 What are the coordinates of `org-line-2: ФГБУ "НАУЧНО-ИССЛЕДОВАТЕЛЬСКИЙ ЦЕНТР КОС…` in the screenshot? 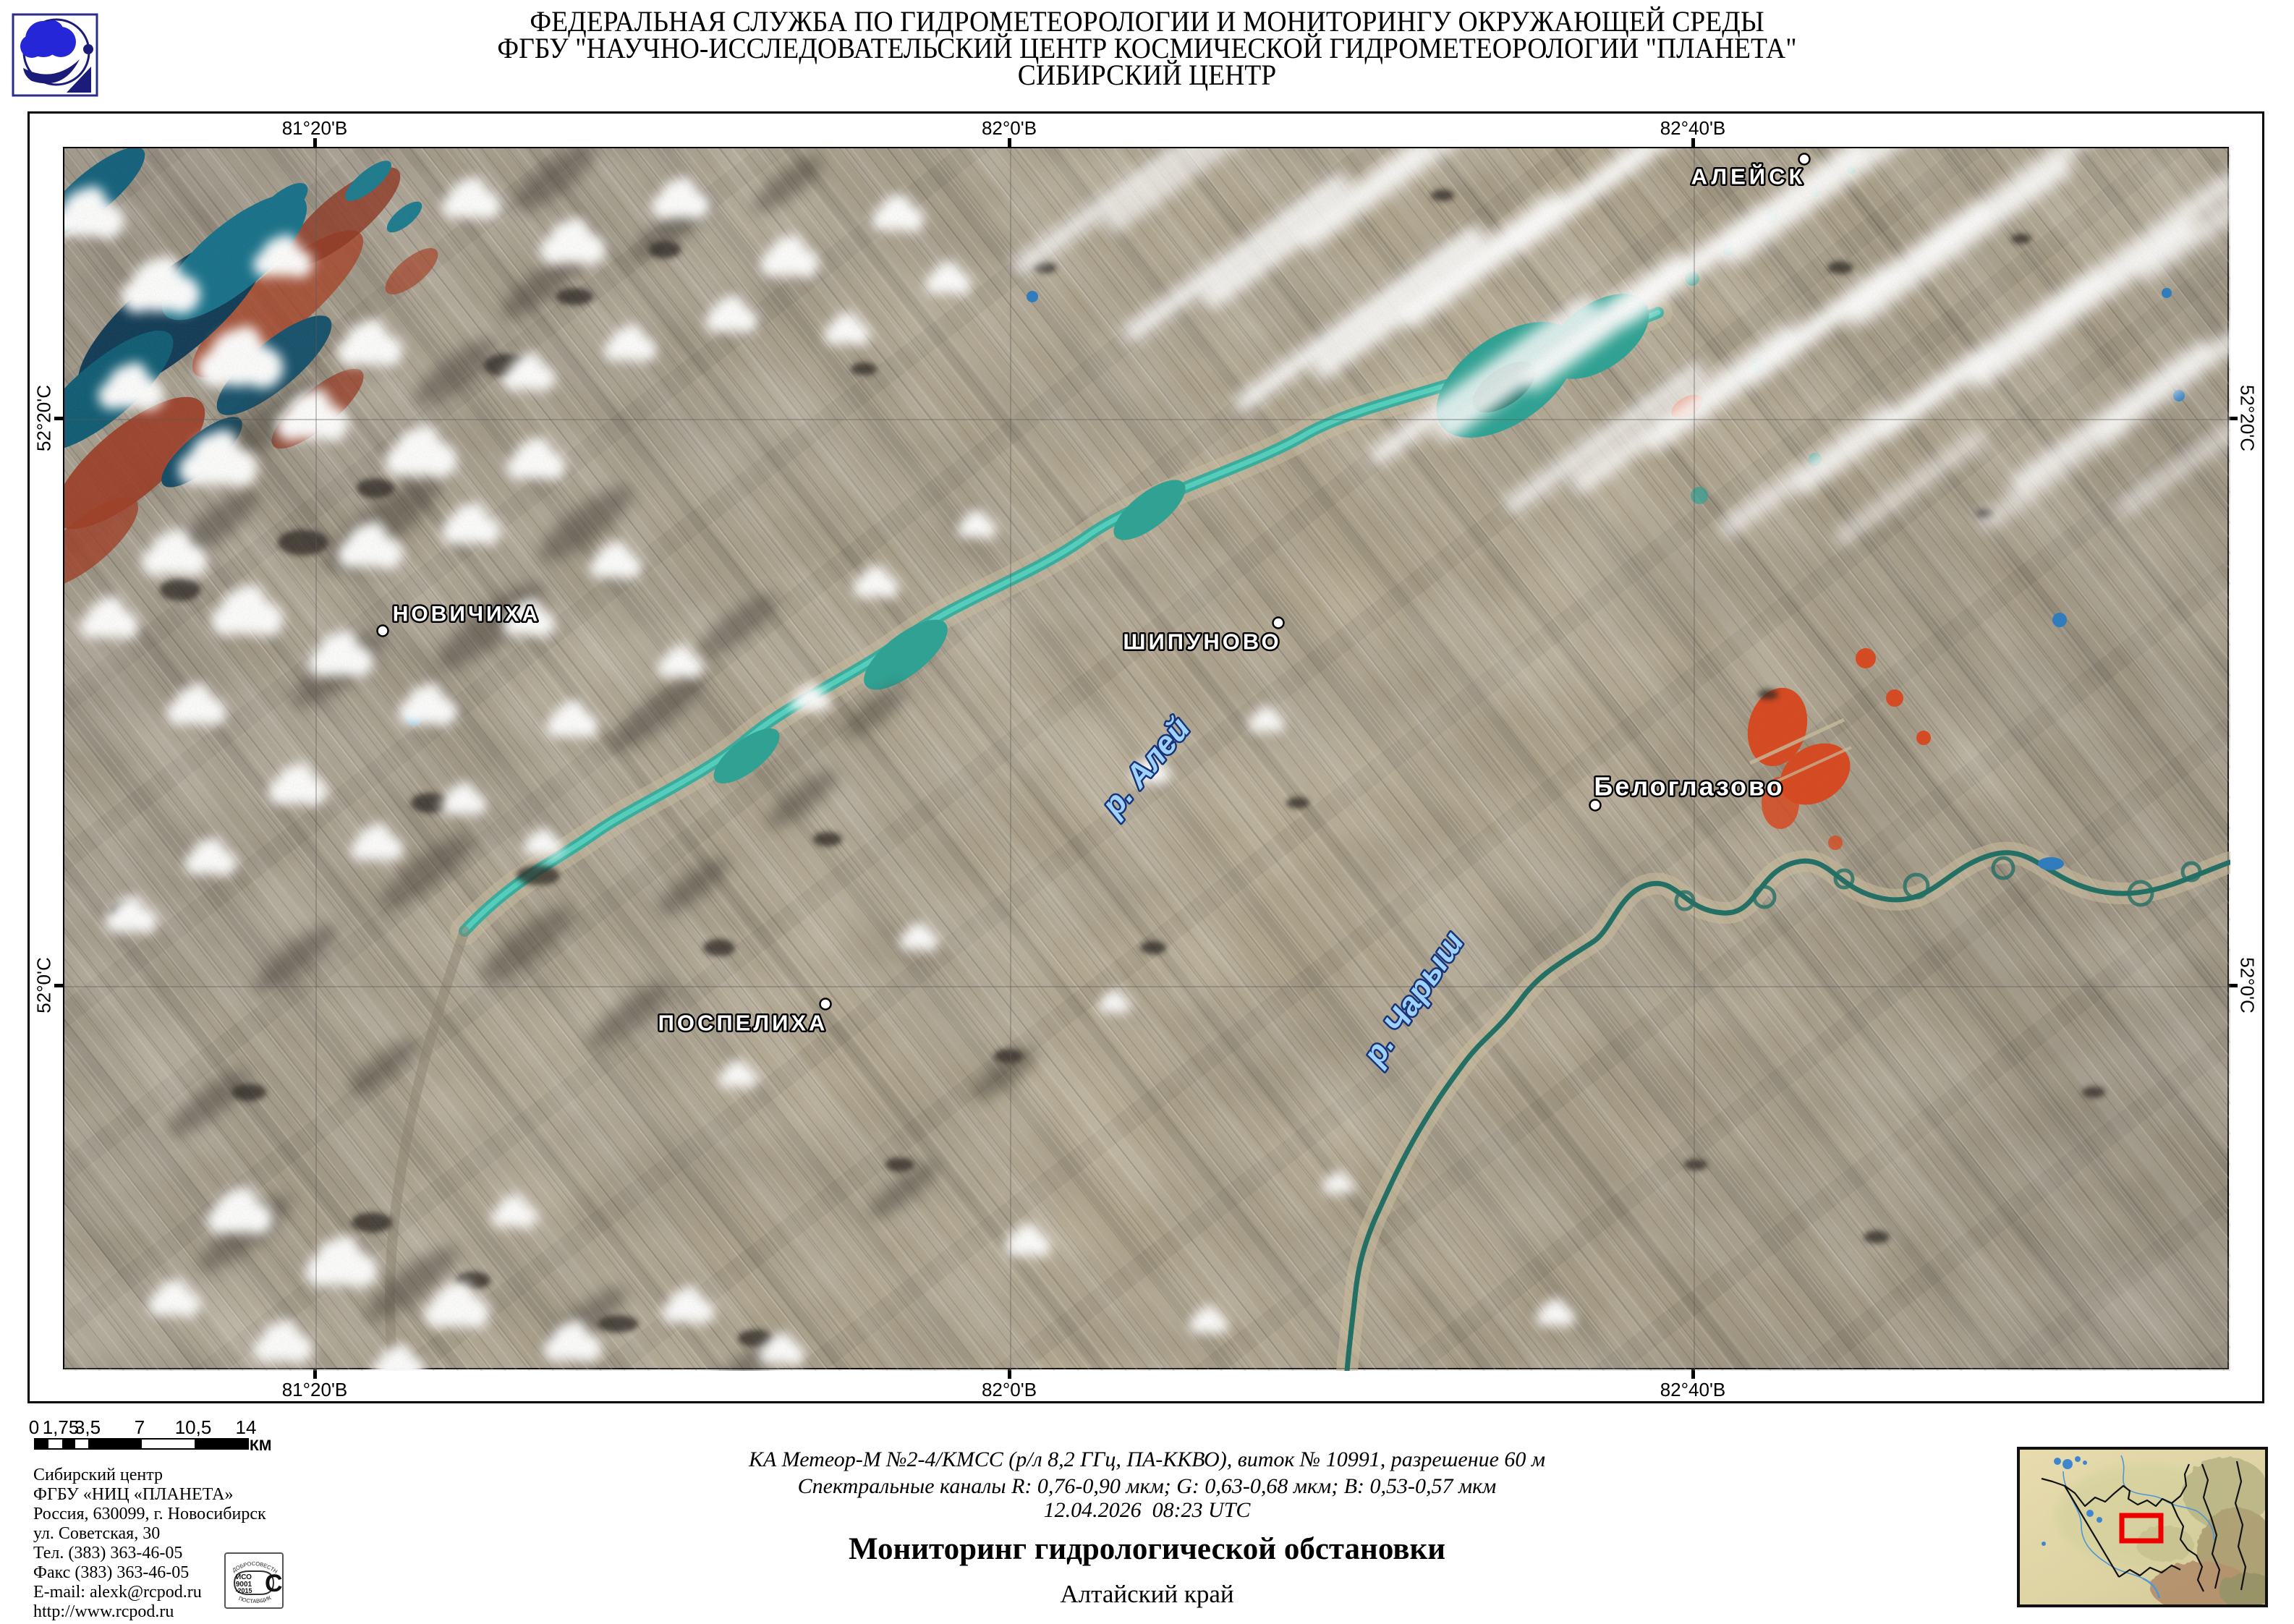 It's located at (1147, 48).